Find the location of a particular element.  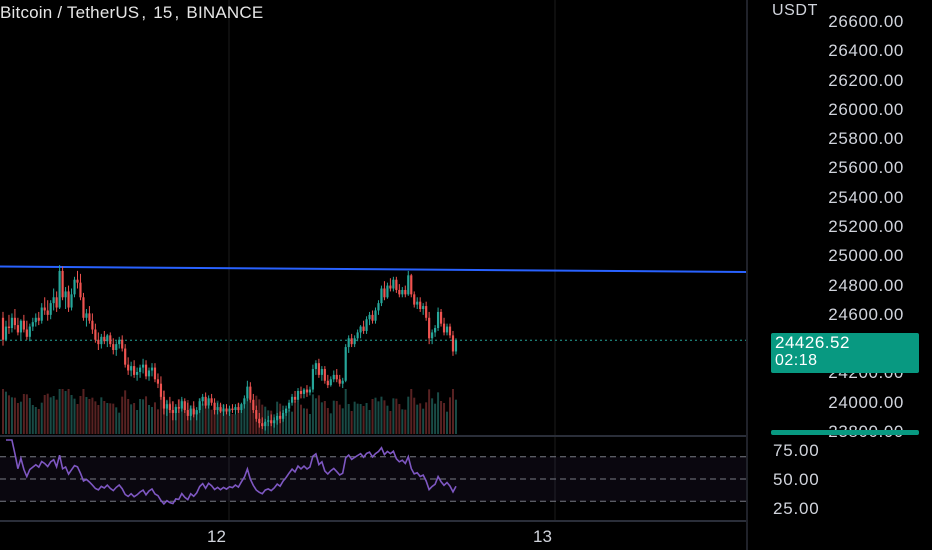

price-axis-label: 24800.00 is located at coordinates (866, 285).